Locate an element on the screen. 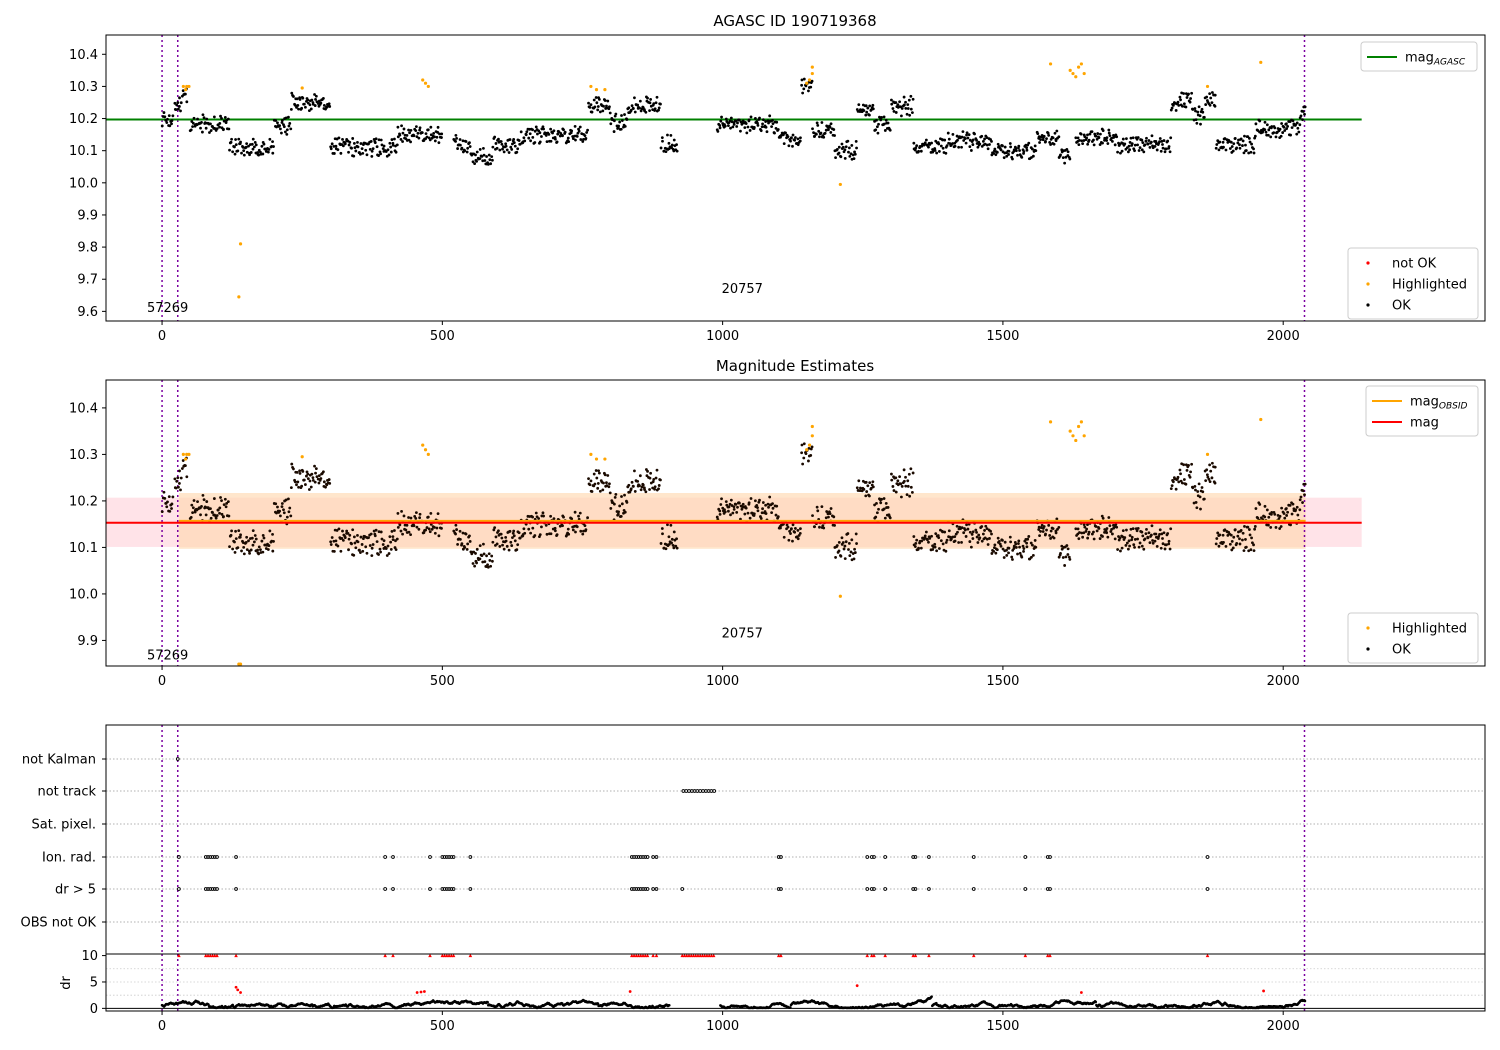 The height and width of the screenshot is (1050, 1500). dr-large-marker is located at coordinates (867, 955).